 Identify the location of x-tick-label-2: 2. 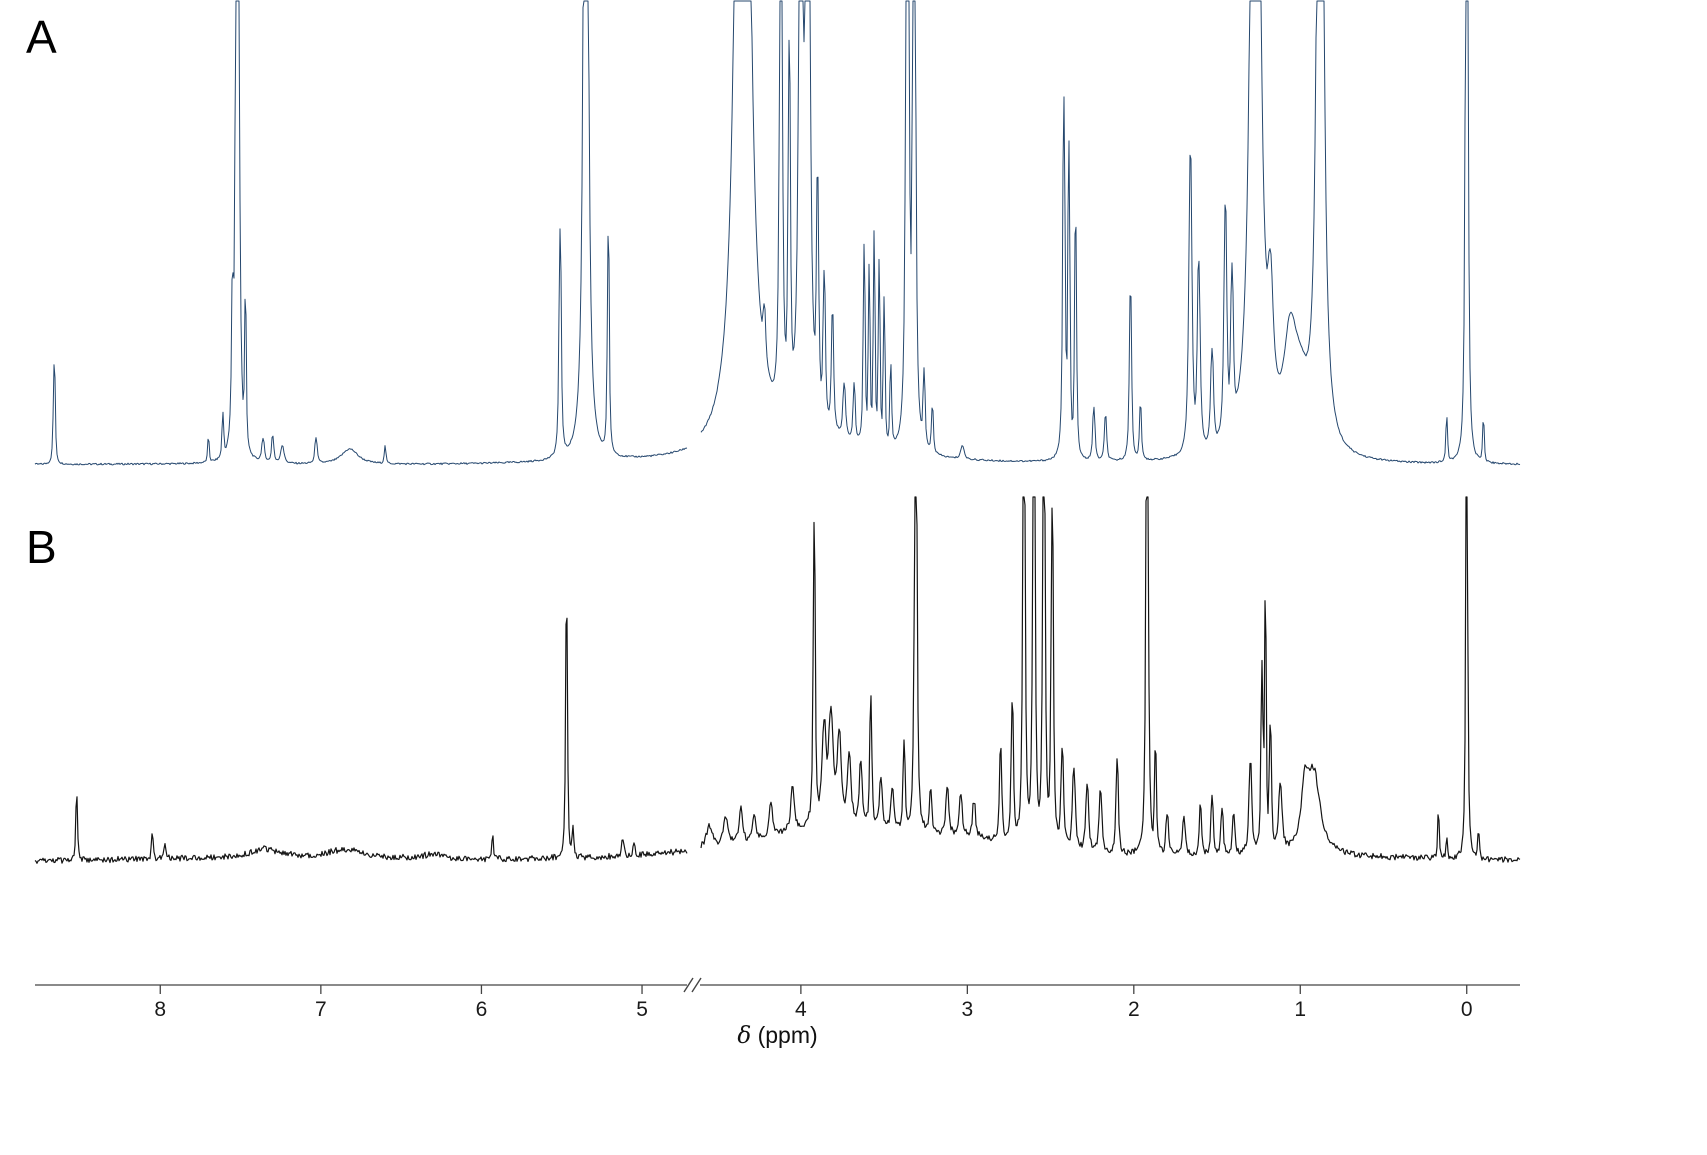
(1134, 1009).